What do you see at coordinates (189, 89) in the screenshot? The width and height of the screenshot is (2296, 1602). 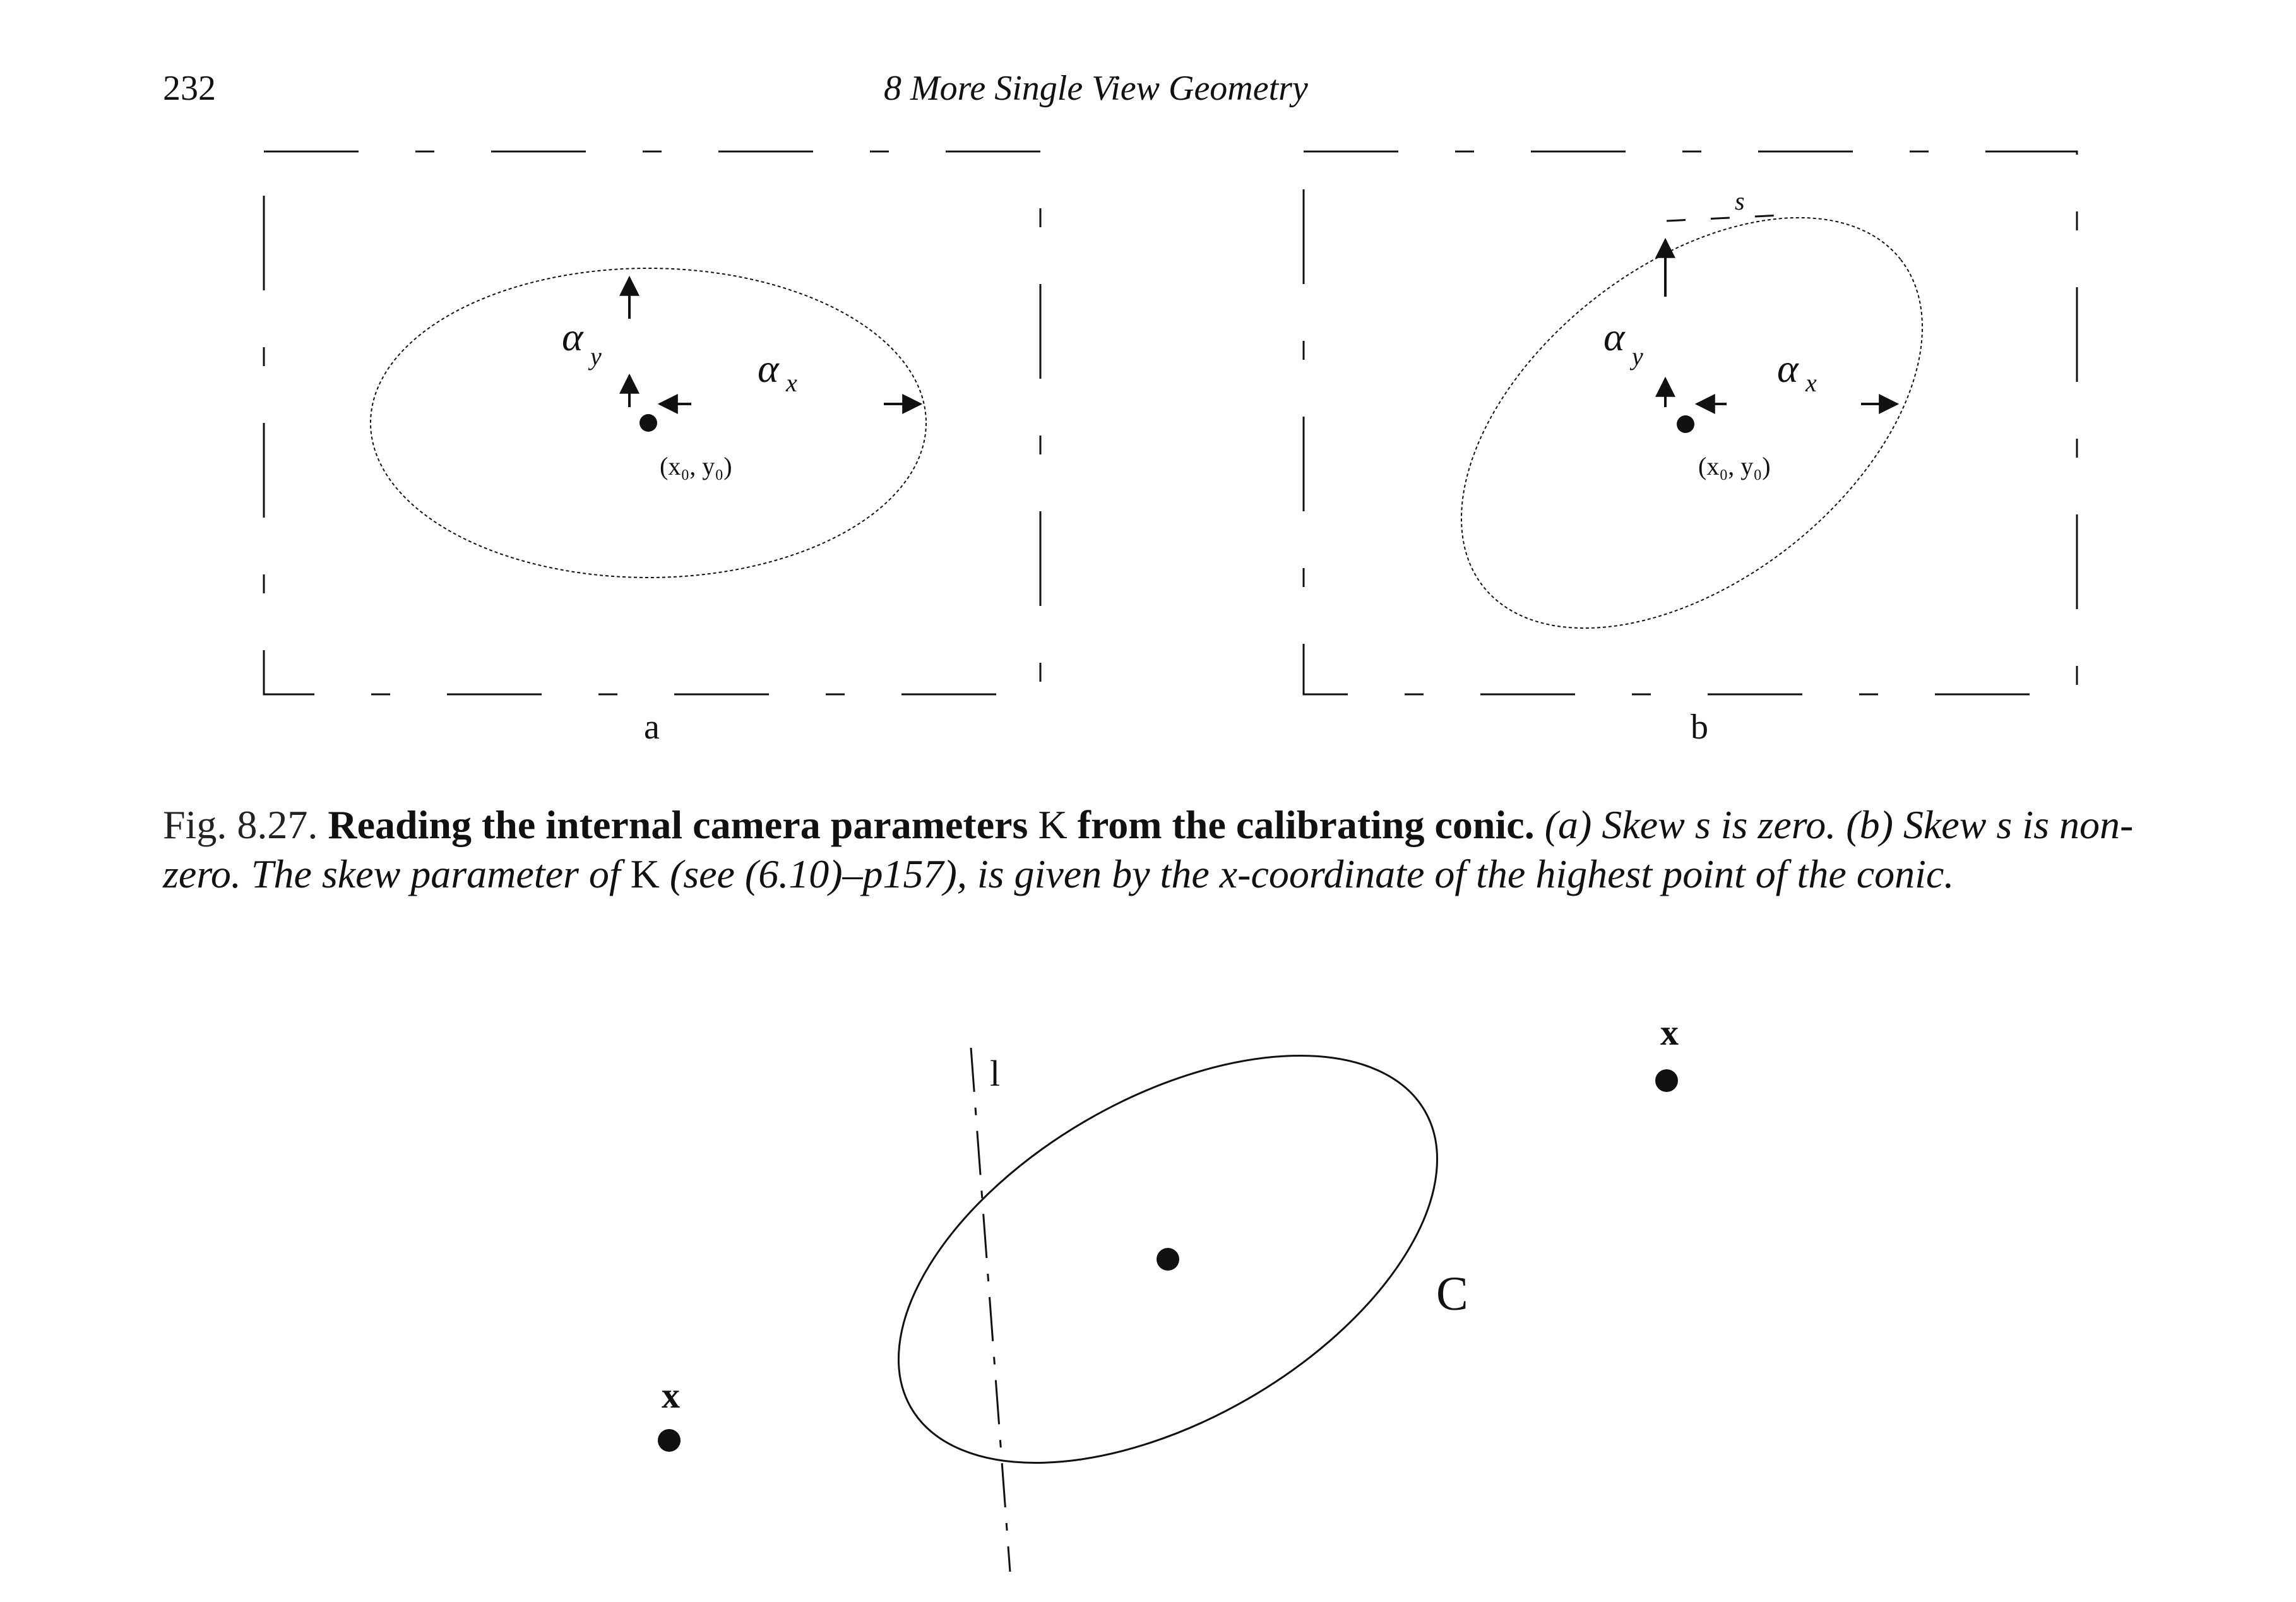 I see `page-number: 232` at bounding box center [189, 89].